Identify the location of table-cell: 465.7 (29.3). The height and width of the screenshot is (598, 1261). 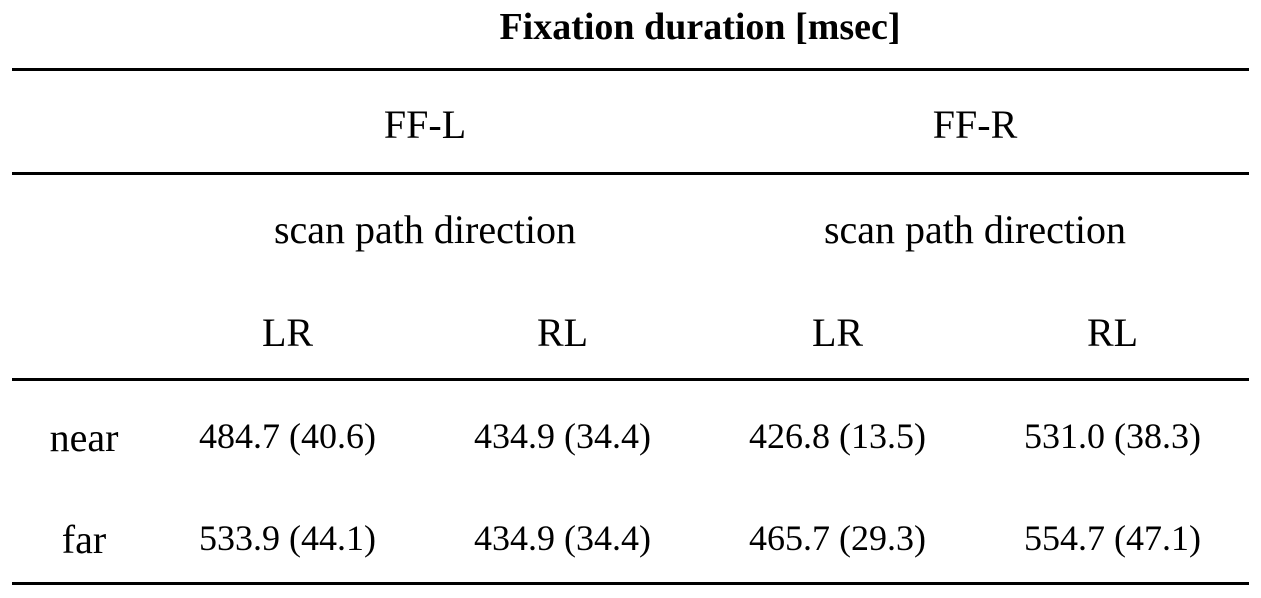
(837, 538).